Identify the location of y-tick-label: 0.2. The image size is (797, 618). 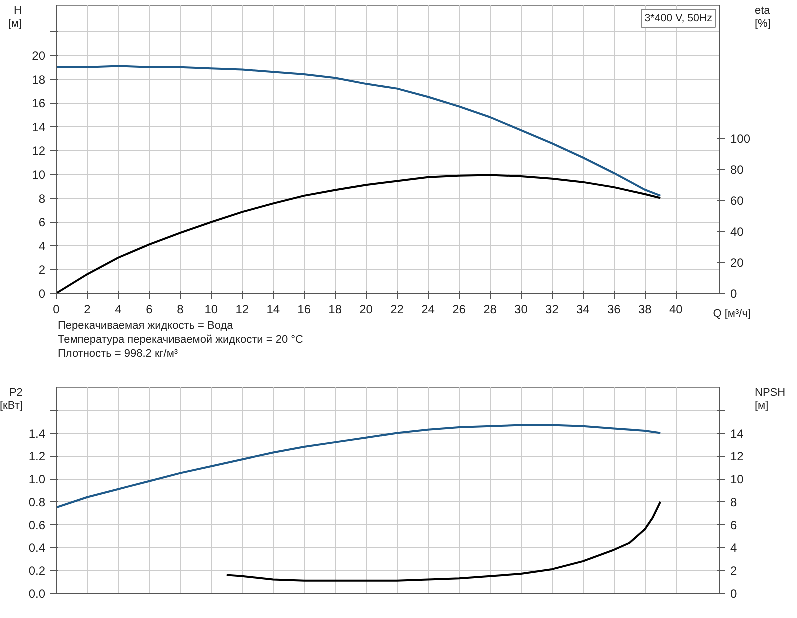
(37, 571).